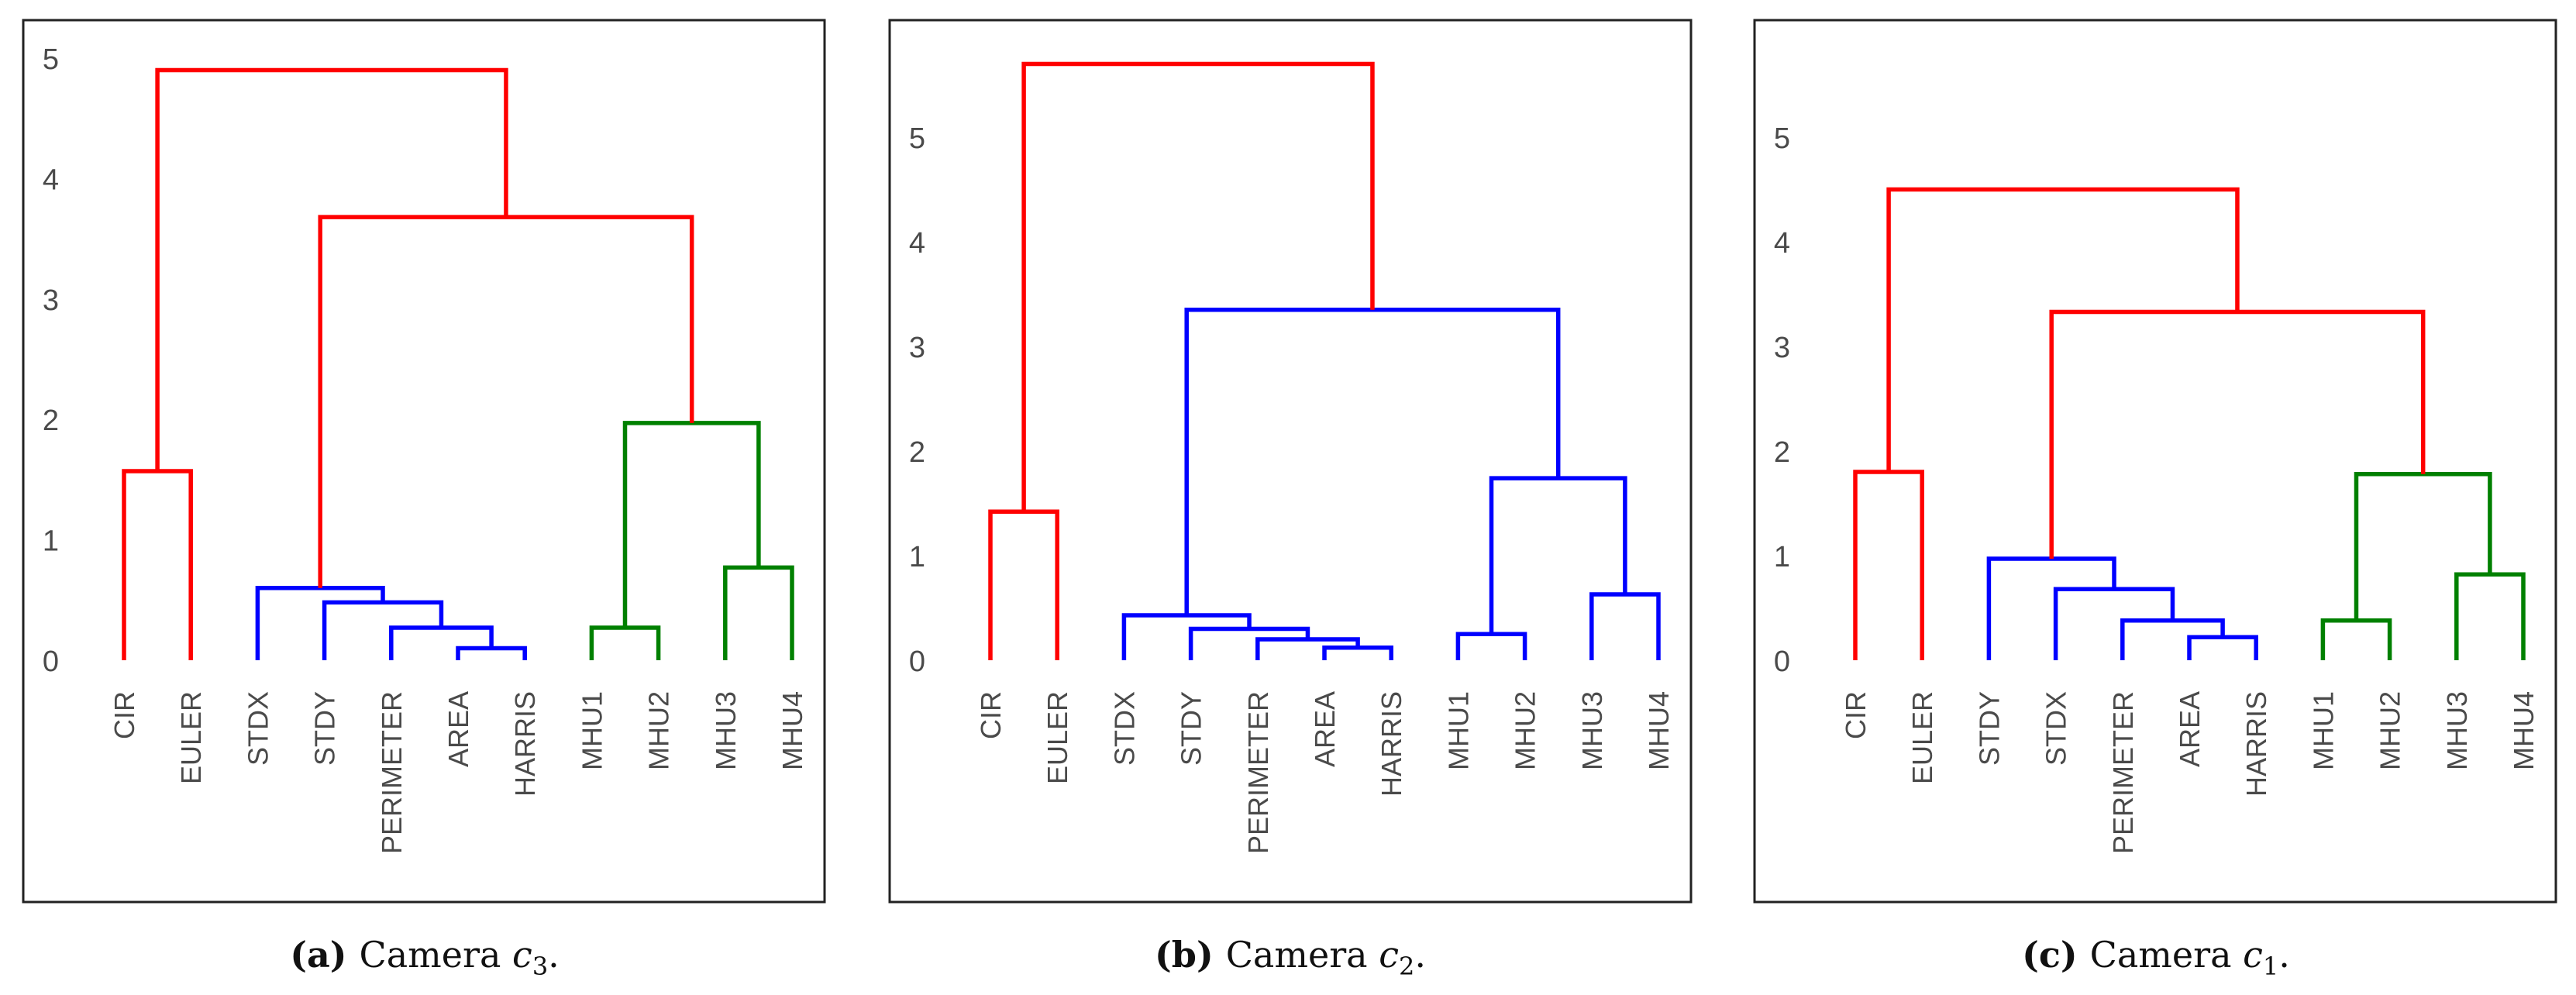  What do you see at coordinates (540, 966) in the screenshot?
I see `caption-subscript: 3` at bounding box center [540, 966].